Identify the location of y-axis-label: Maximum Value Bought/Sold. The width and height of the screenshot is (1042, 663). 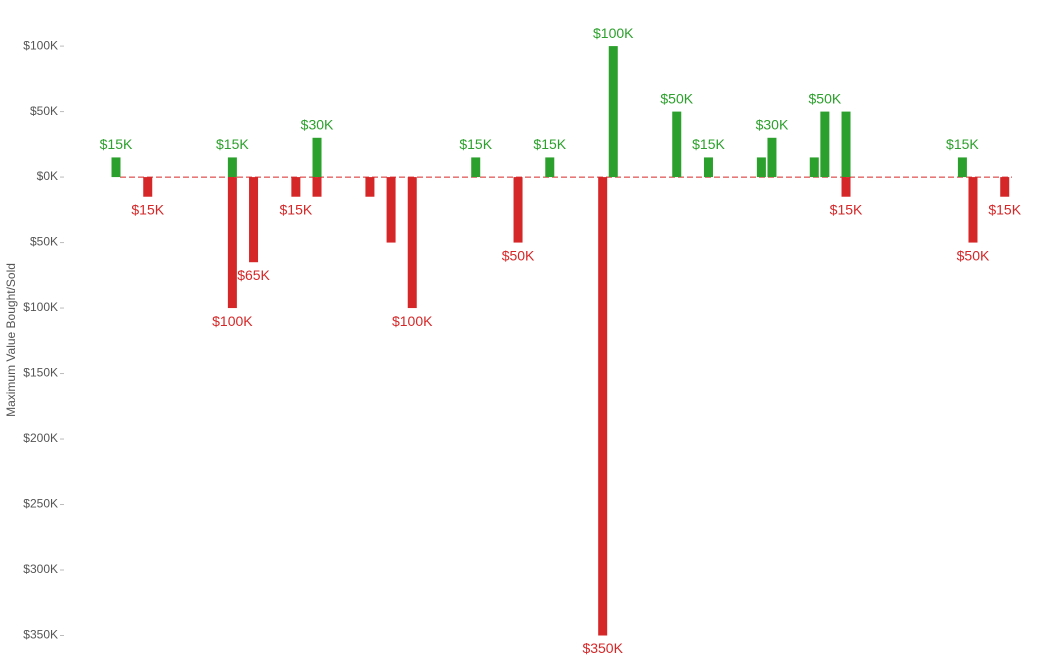
(11, 340).